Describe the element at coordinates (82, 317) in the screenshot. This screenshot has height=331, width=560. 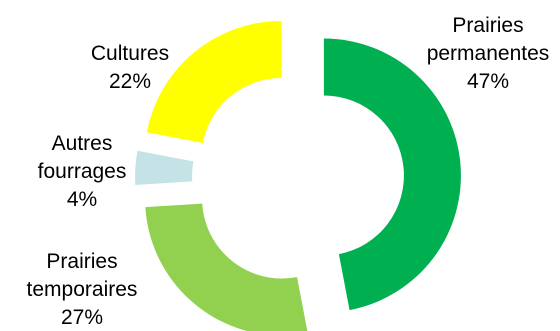
I see `slice-value-label: 27%` at that location.